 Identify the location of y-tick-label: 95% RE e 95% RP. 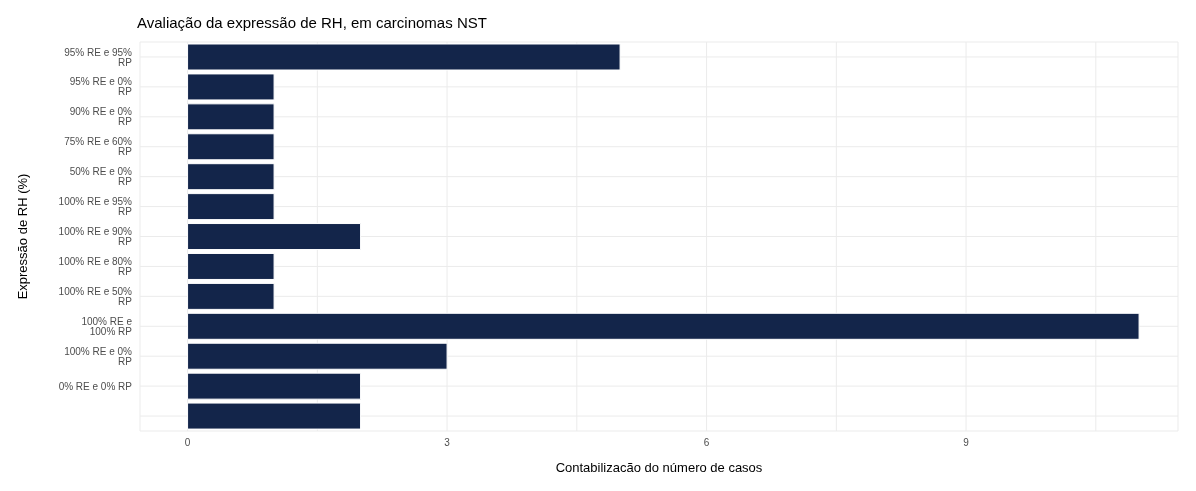
(98, 57).